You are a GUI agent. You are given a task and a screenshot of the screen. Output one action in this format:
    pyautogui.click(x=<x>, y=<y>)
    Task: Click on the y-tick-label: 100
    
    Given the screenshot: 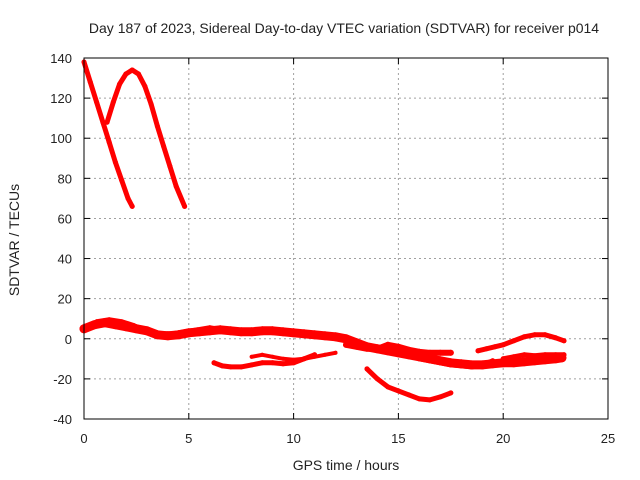 What is the action you would take?
    pyautogui.click(x=61, y=138)
    